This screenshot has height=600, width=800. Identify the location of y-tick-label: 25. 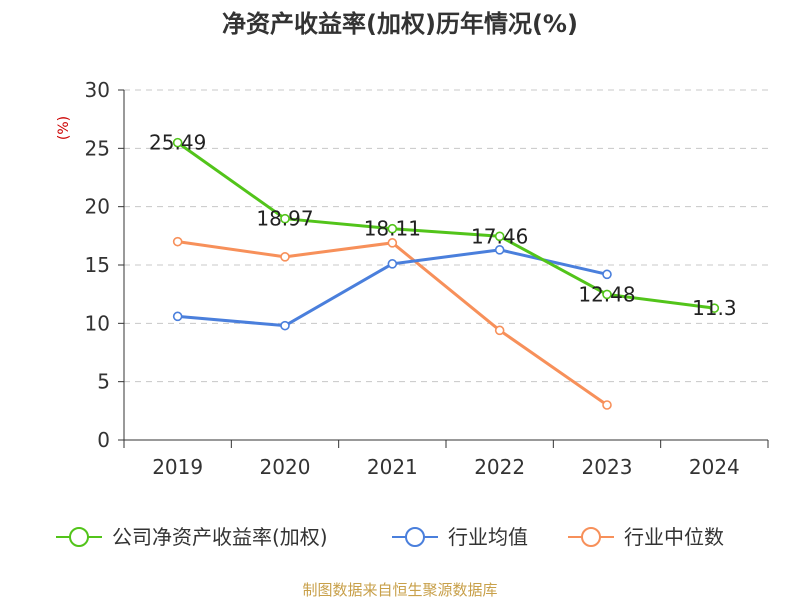
(97, 148).